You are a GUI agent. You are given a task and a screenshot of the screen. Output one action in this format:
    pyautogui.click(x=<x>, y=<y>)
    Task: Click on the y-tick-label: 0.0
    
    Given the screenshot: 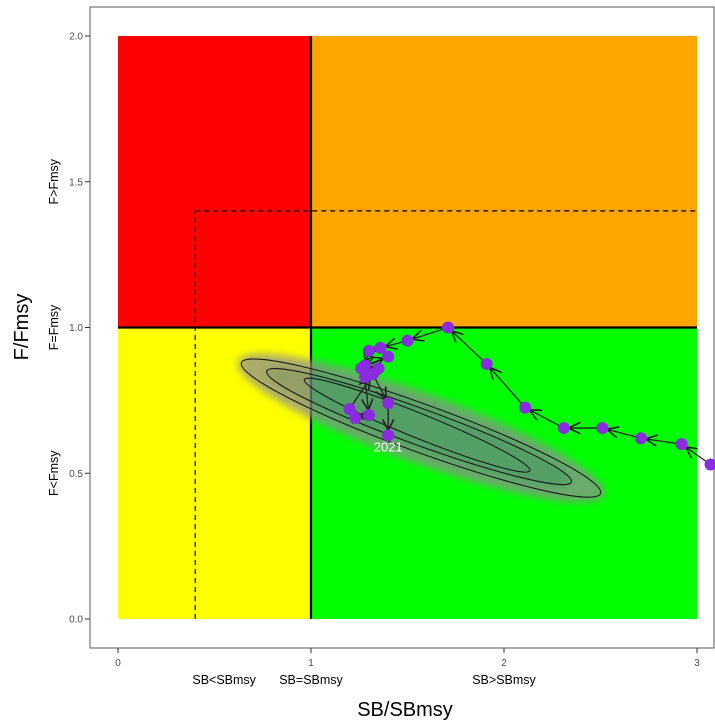 What is the action you would take?
    pyautogui.click(x=76, y=620)
    